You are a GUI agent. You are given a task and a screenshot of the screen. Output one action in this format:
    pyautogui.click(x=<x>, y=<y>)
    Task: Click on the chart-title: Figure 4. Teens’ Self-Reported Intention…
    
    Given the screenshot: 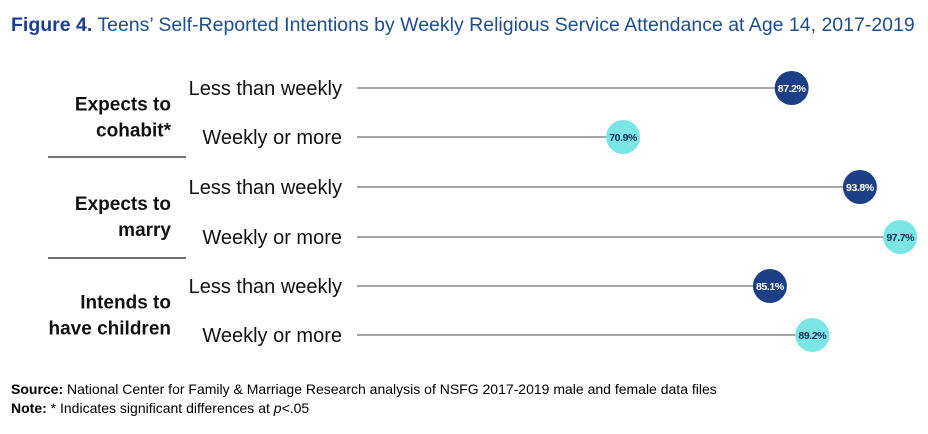 What is the action you would take?
    pyautogui.click(x=463, y=25)
    